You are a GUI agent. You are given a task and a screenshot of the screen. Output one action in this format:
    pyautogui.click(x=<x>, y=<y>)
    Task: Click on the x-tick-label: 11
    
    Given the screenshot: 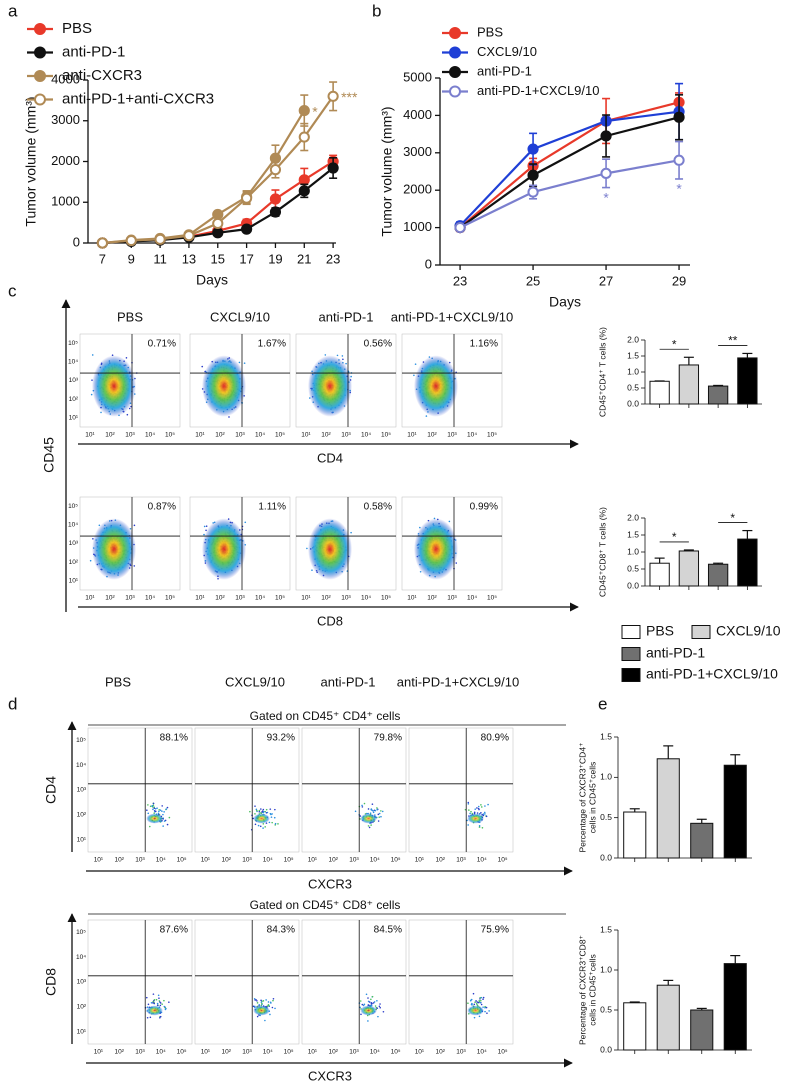 What is the action you would take?
    pyautogui.click(x=160, y=258)
    